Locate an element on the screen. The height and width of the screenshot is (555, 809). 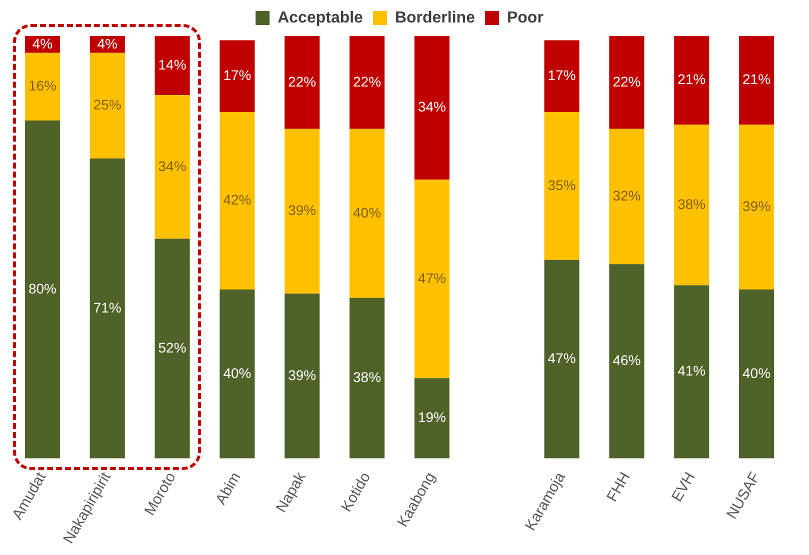
data-label: 52% is located at coordinates (172, 347).